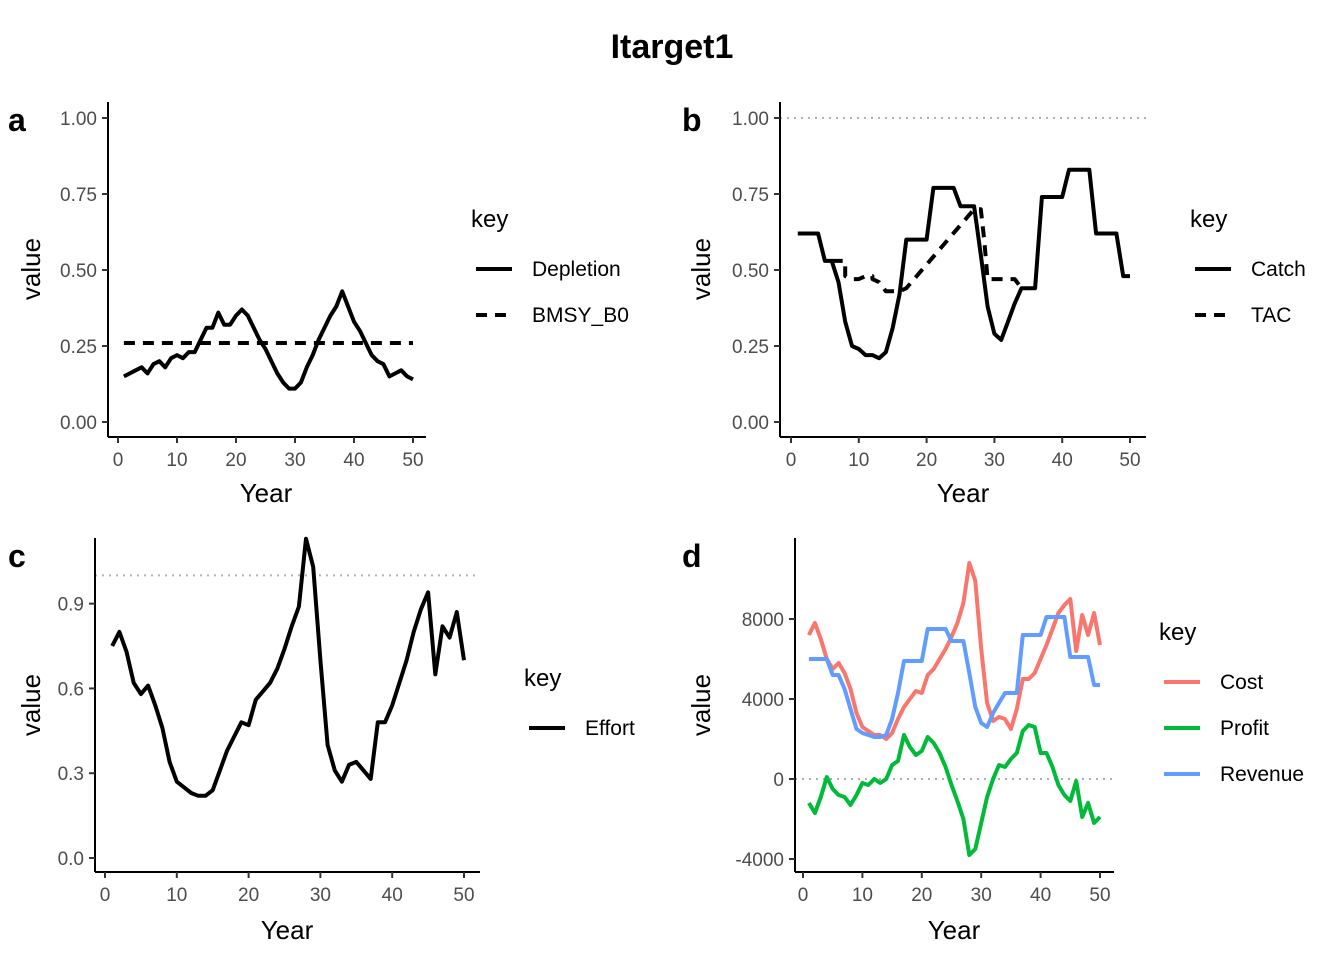 The image size is (1344, 960). Describe the element at coordinates (750, 195) in the screenshot. I see `panel-b-y-tick-label: 0.75` at that location.